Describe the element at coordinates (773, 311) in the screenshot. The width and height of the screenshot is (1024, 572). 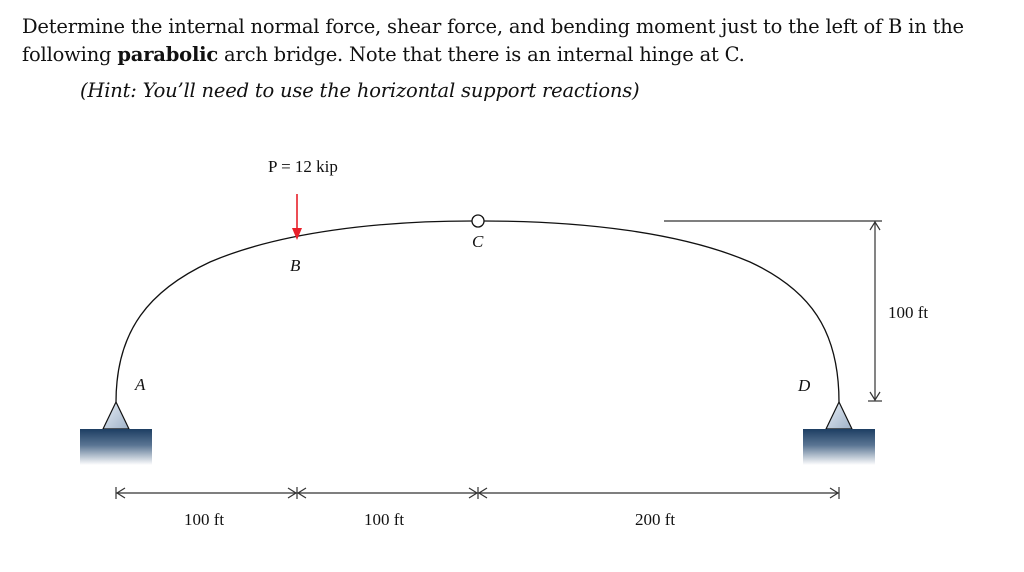
I see `vertical-dimension-line` at that location.